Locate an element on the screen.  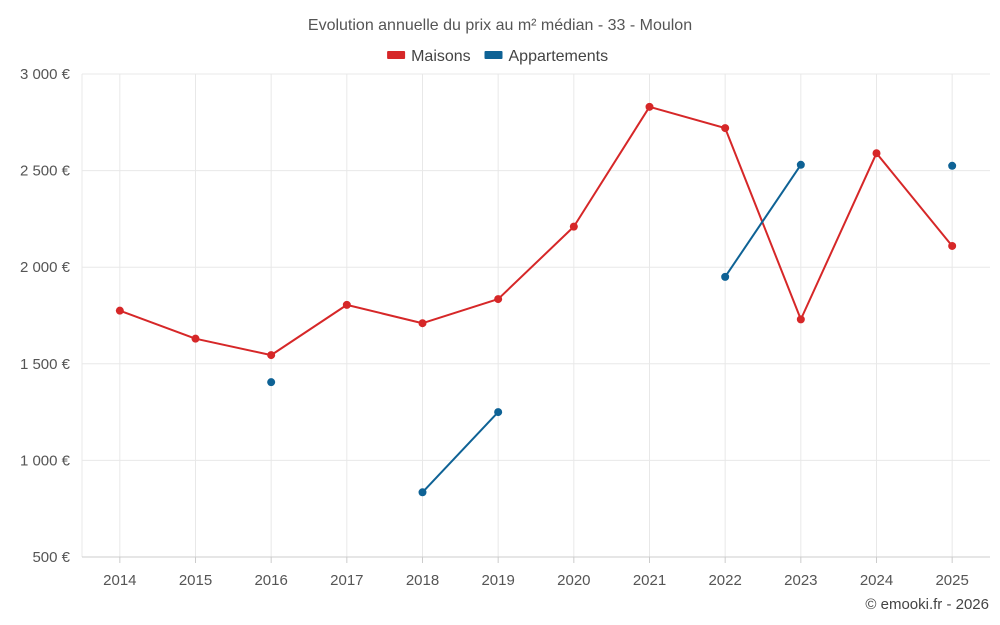
y-tick-label: 1 500 € is located at coordinates (45, 364).